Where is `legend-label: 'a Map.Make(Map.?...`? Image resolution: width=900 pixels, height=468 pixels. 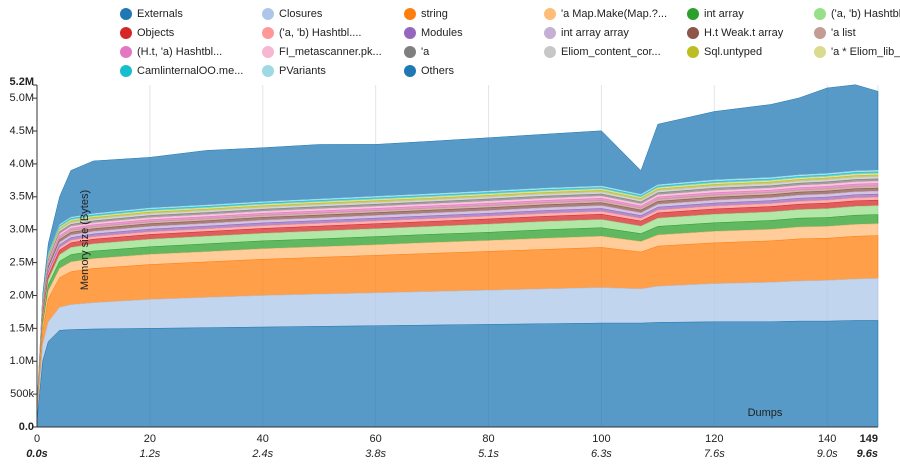 legend-label: 'a Map.Make(Map.?... is located at coordinates (614, 14).